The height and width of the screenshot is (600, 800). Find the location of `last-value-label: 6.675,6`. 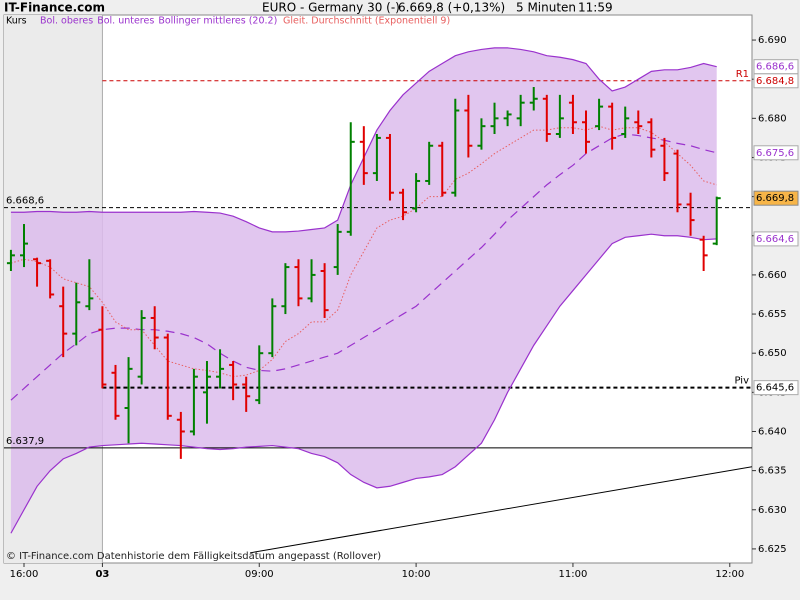

last-value-label: 6.675,6 is located at coordinates (775, 153).